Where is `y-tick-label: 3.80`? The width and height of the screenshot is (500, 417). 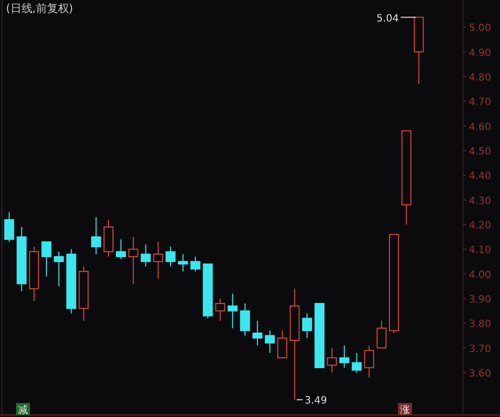
y-tick-label: 3.80 is located at coordinates (480, 324).